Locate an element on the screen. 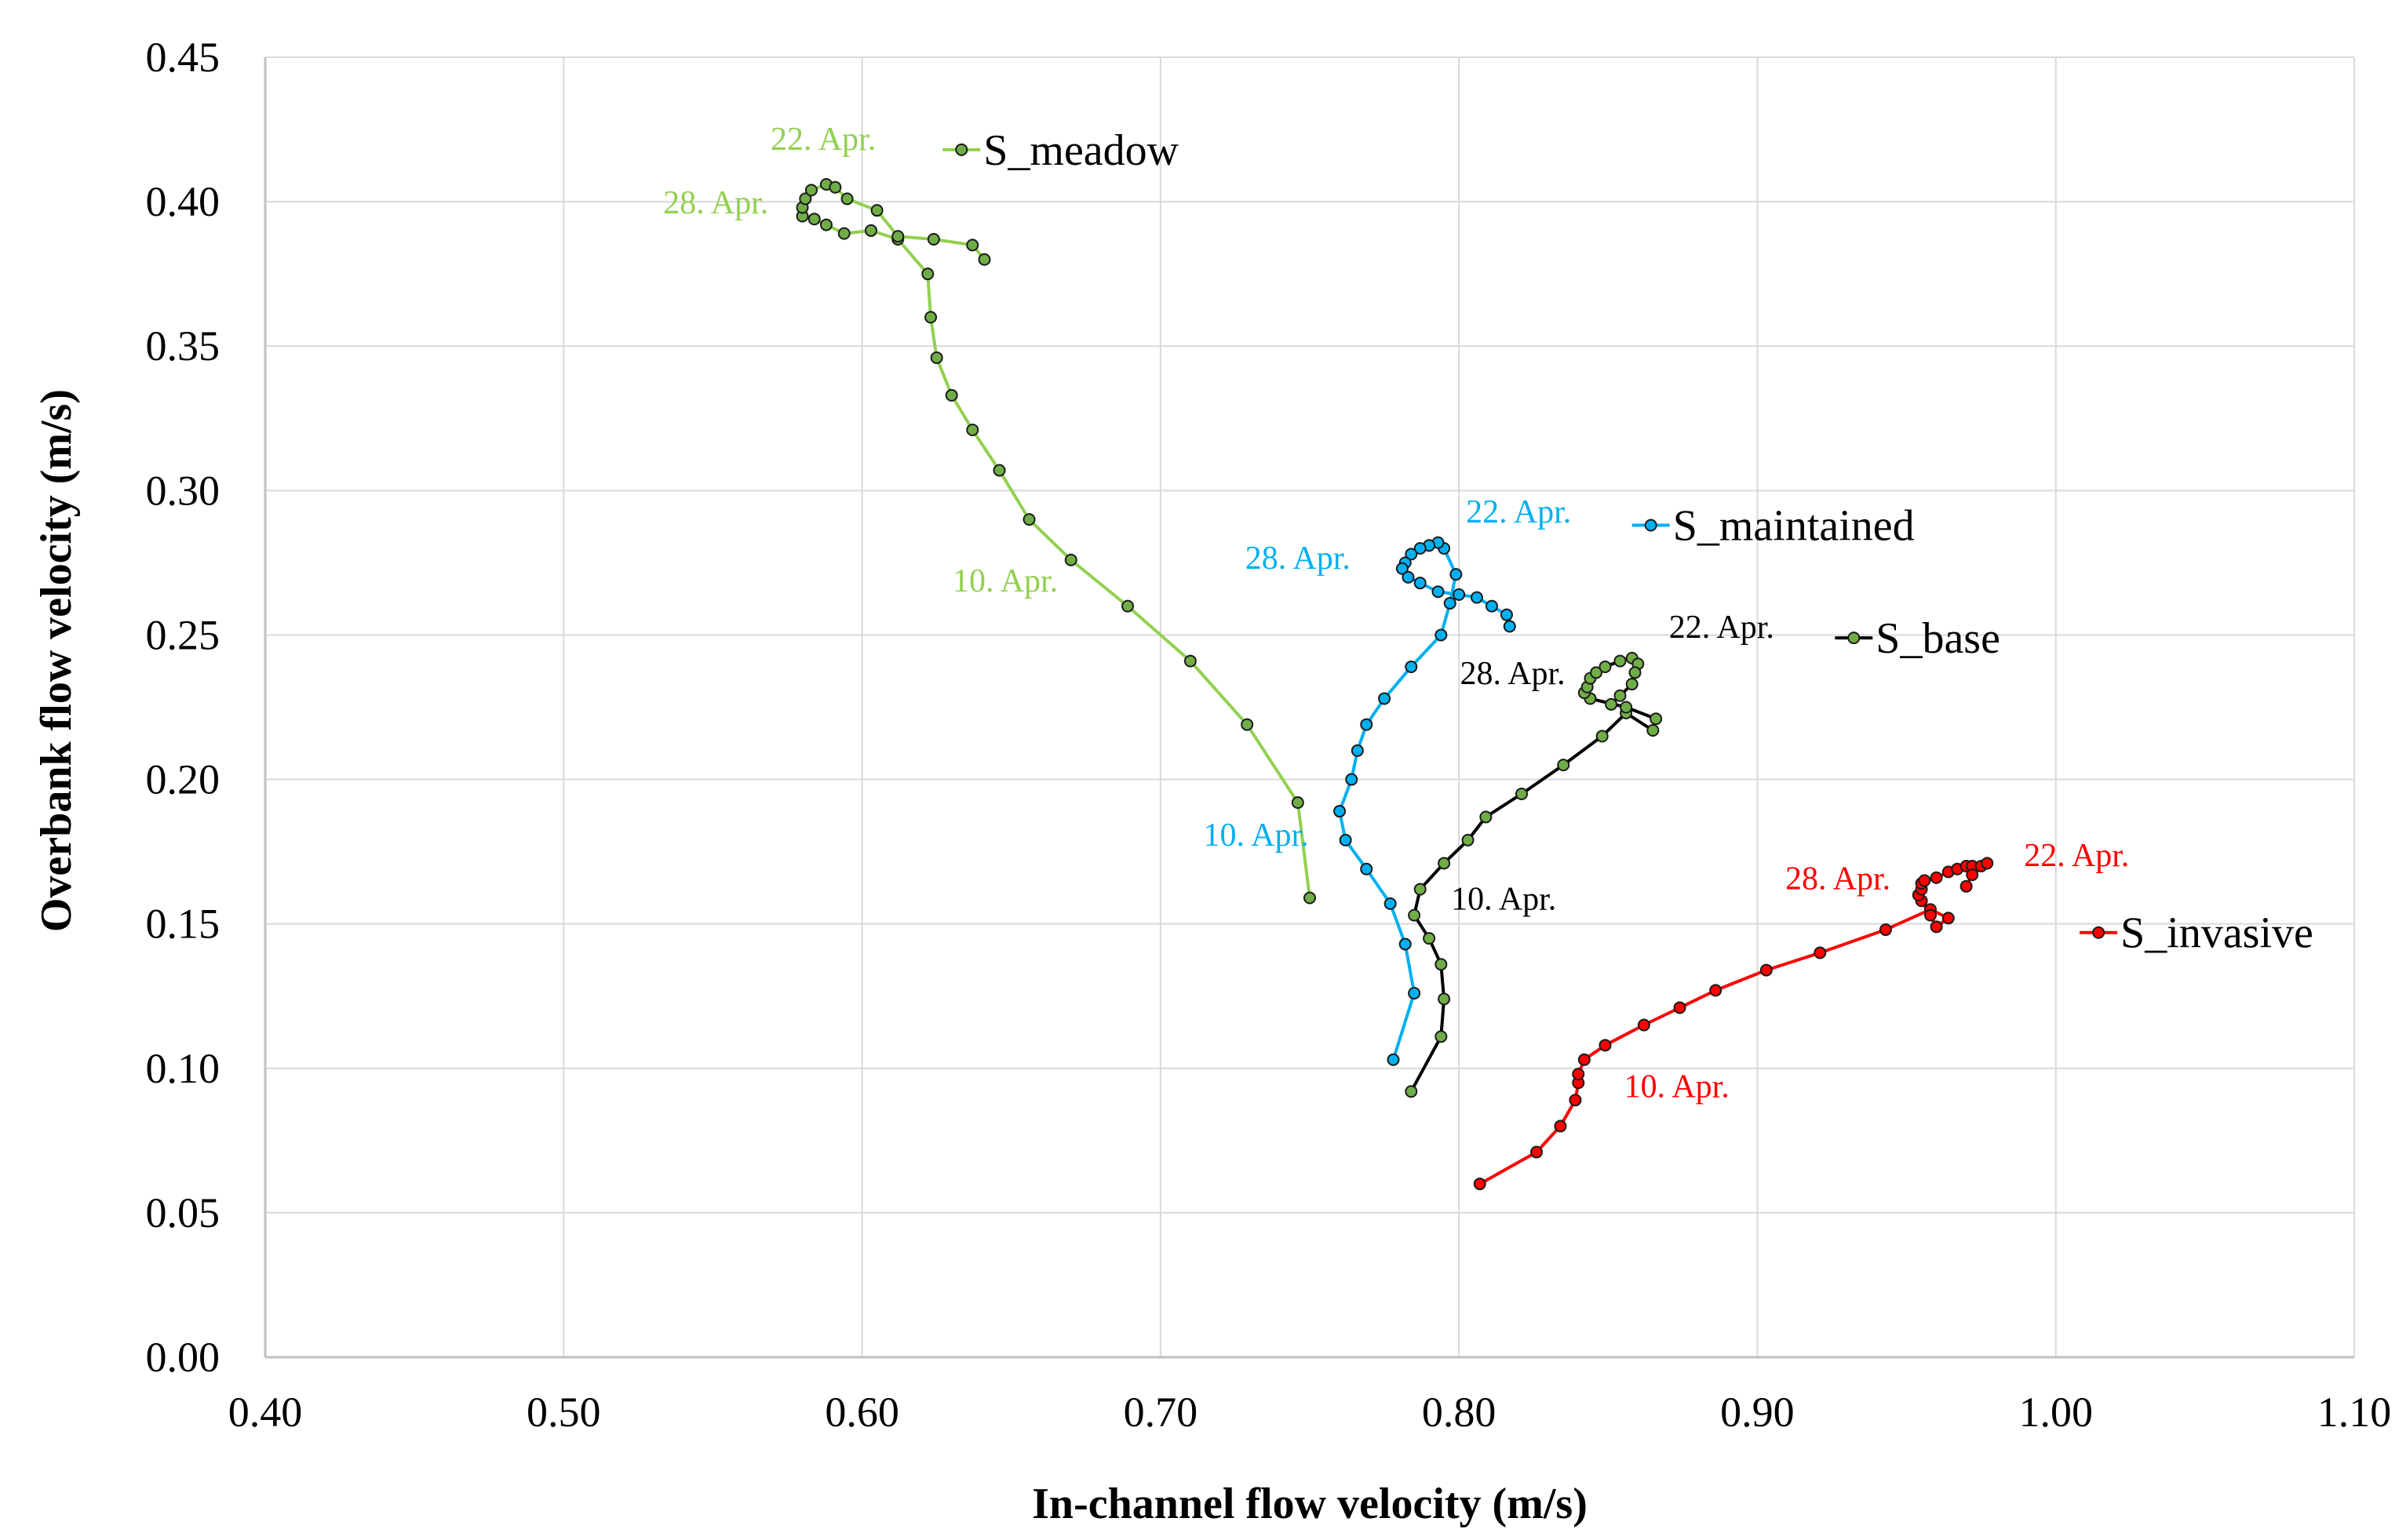  legend-label: S_maintained is located at coordinates (1794, 526).